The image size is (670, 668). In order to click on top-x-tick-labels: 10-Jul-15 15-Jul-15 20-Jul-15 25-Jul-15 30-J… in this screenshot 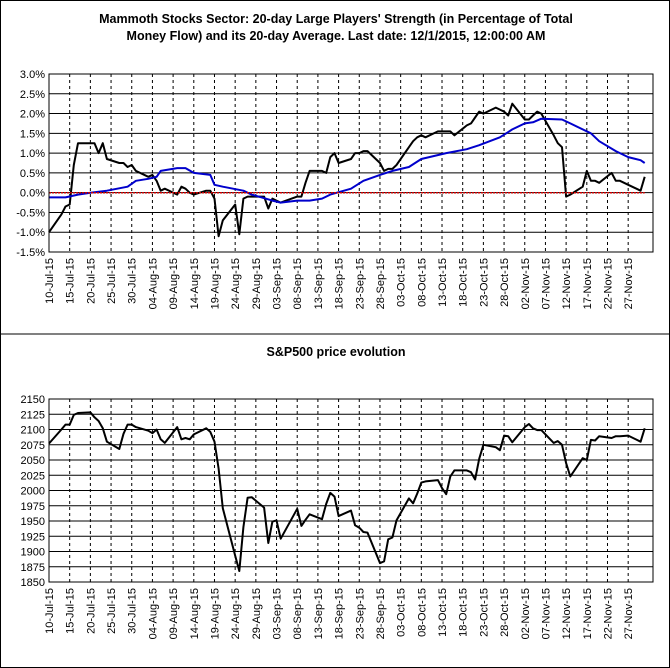, I will do `click(339, 283)`.